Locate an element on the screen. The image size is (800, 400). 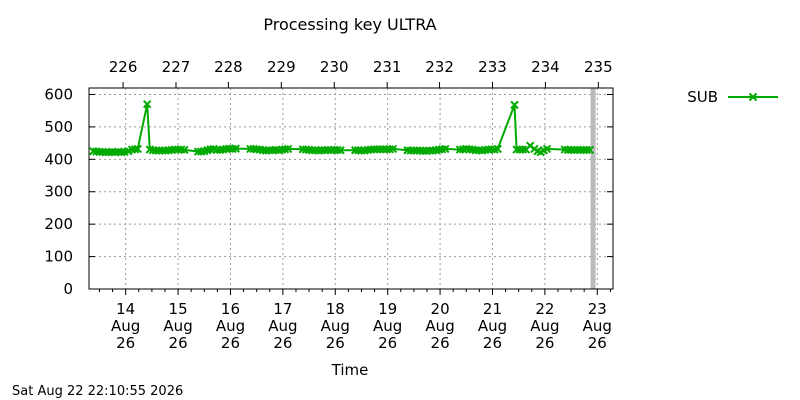
legend-marker-x is located at coordinates (753, 97).